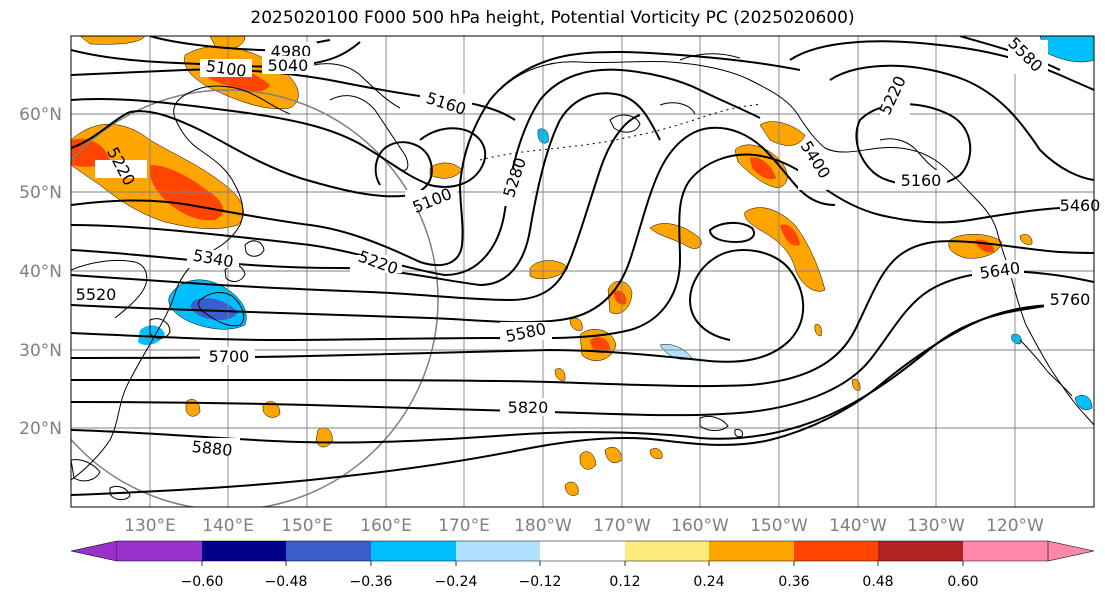 This screenshot has width=1105, height=601. Describe the element at coordinates (700, 526) in the screenshot. I see `lon-label: 160°W` at that location.